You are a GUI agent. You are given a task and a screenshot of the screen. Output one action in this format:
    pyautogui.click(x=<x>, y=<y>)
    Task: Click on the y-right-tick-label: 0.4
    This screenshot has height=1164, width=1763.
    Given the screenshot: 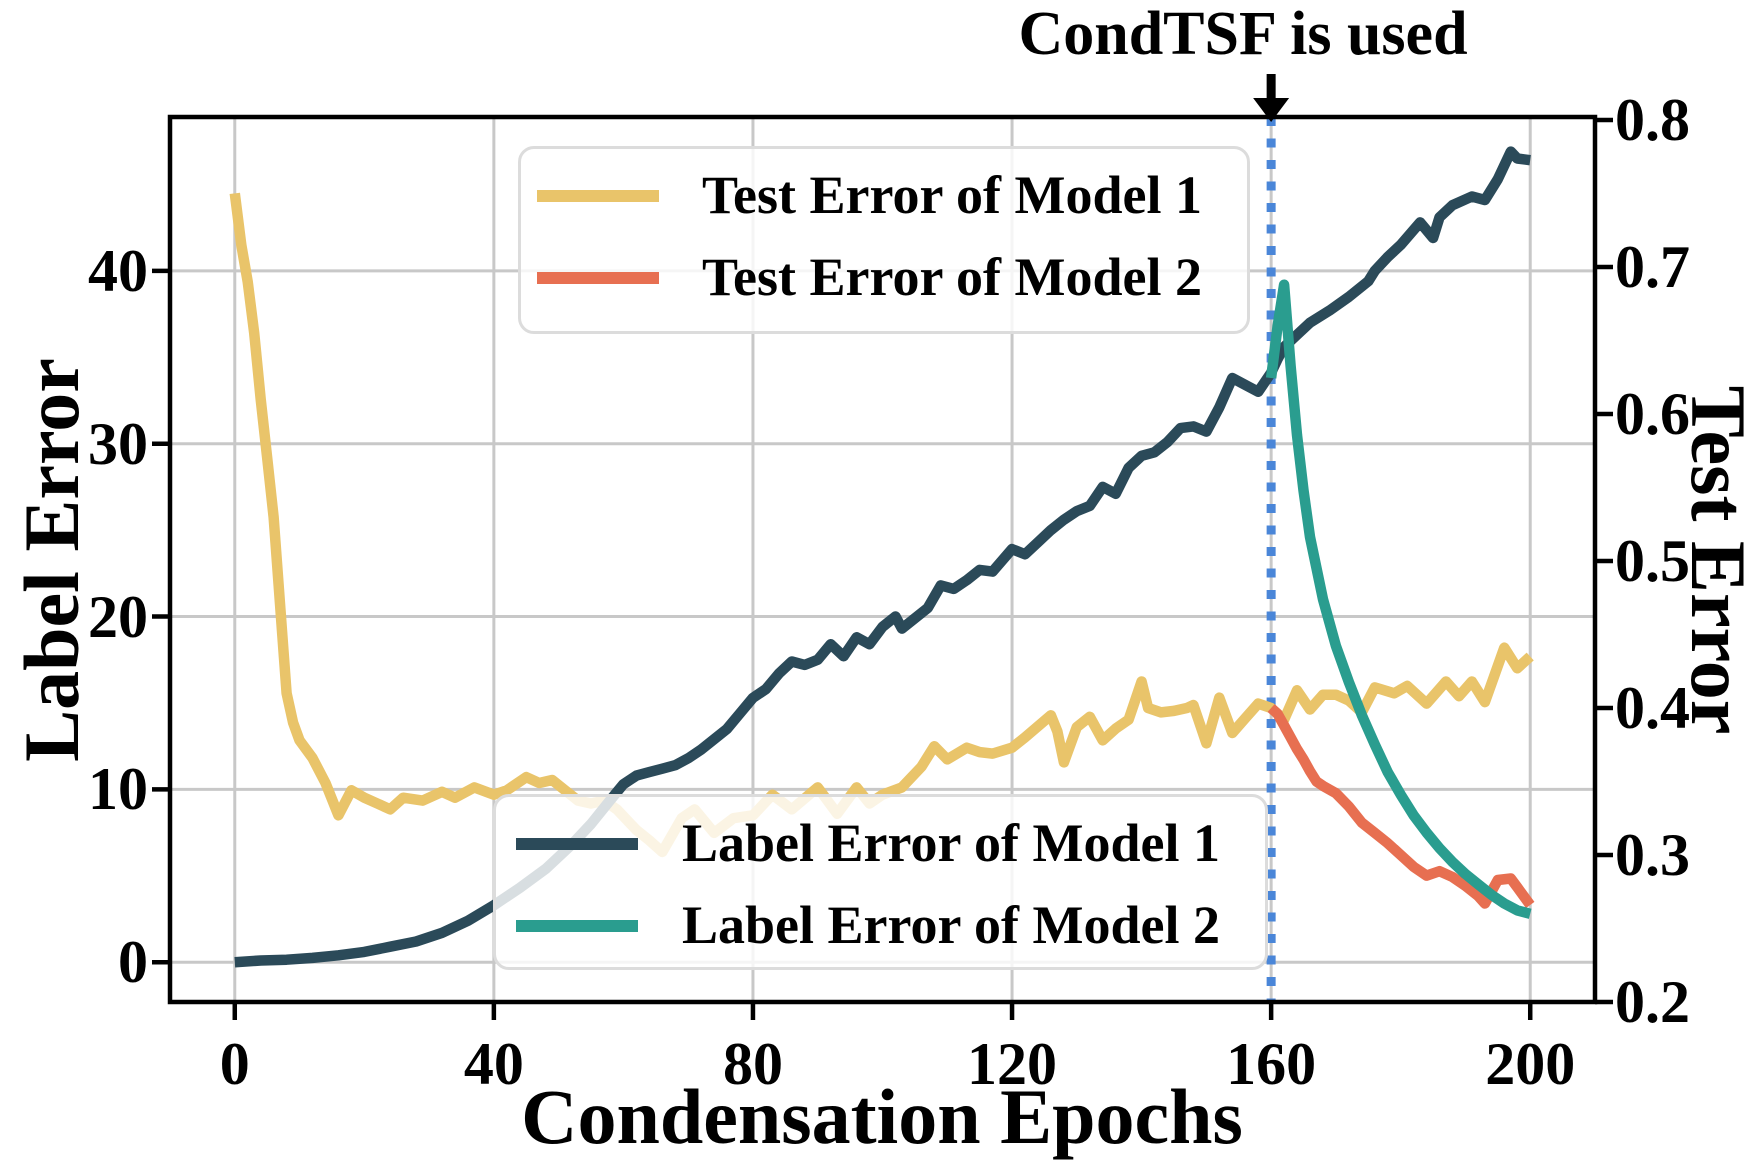 What is the action you would take?
    pyautogui.click(x=1652, y=707)
    